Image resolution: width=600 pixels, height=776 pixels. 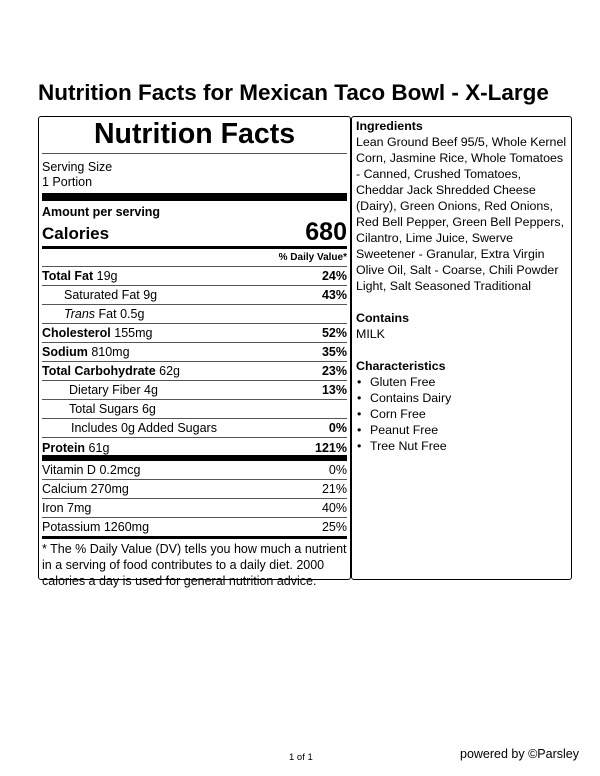 I want to click on nutrient-row-protein: Protein 61g 121%, so click(x=194, y=449).